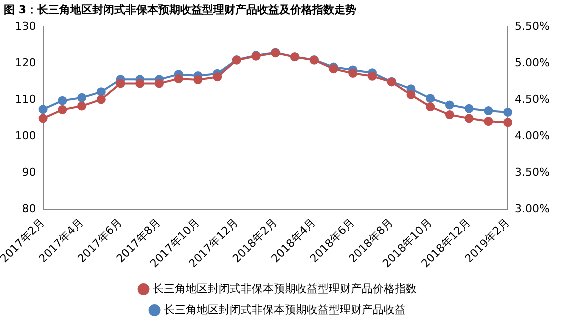 This screenshot has width=561, height=330. I want to click on y-tick-label: 80, so click(29, 209).